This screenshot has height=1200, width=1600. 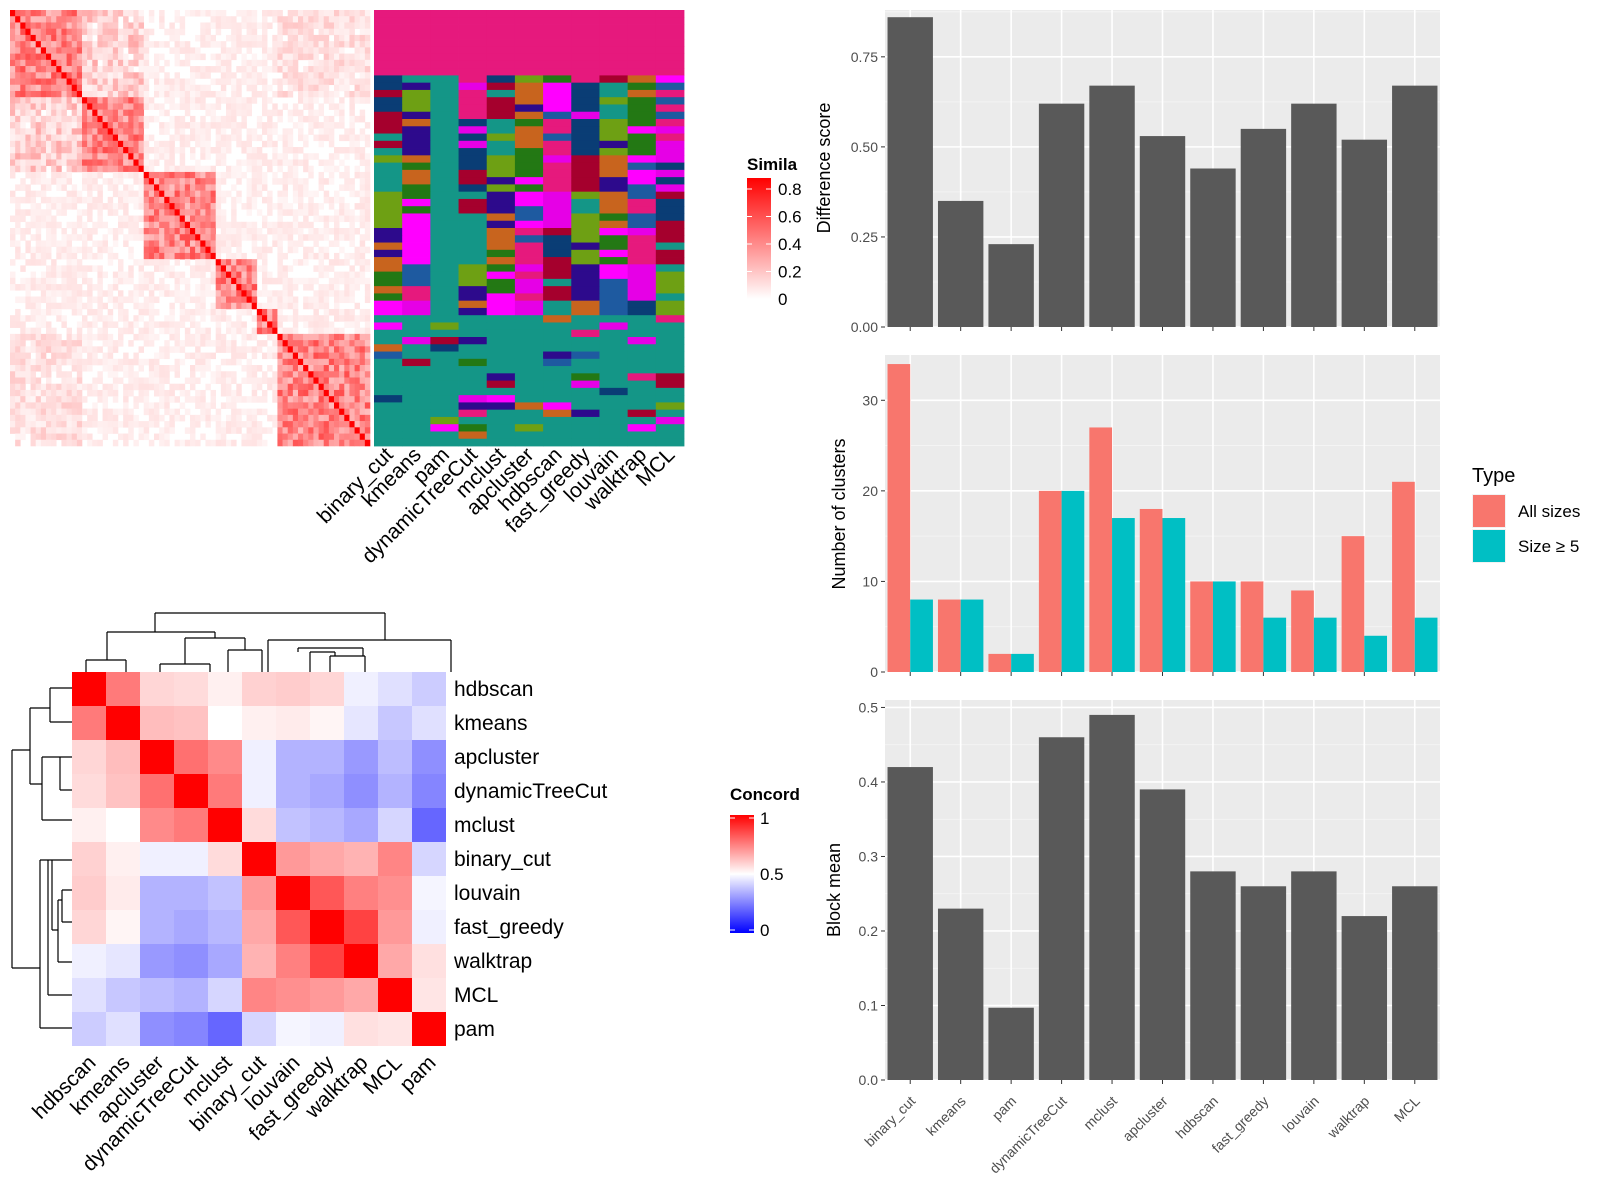 I want to click on number-of-clusters-bar, so click(x=1073, y=581).